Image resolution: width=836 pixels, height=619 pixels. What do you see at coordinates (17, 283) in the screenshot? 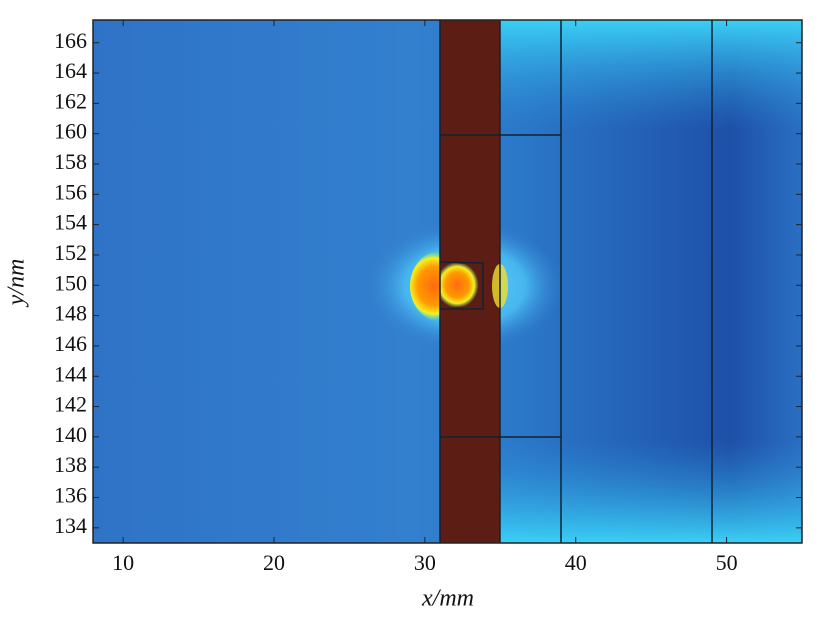
I see `y-axis-label: y/nm` at bounding box center [17, 283].